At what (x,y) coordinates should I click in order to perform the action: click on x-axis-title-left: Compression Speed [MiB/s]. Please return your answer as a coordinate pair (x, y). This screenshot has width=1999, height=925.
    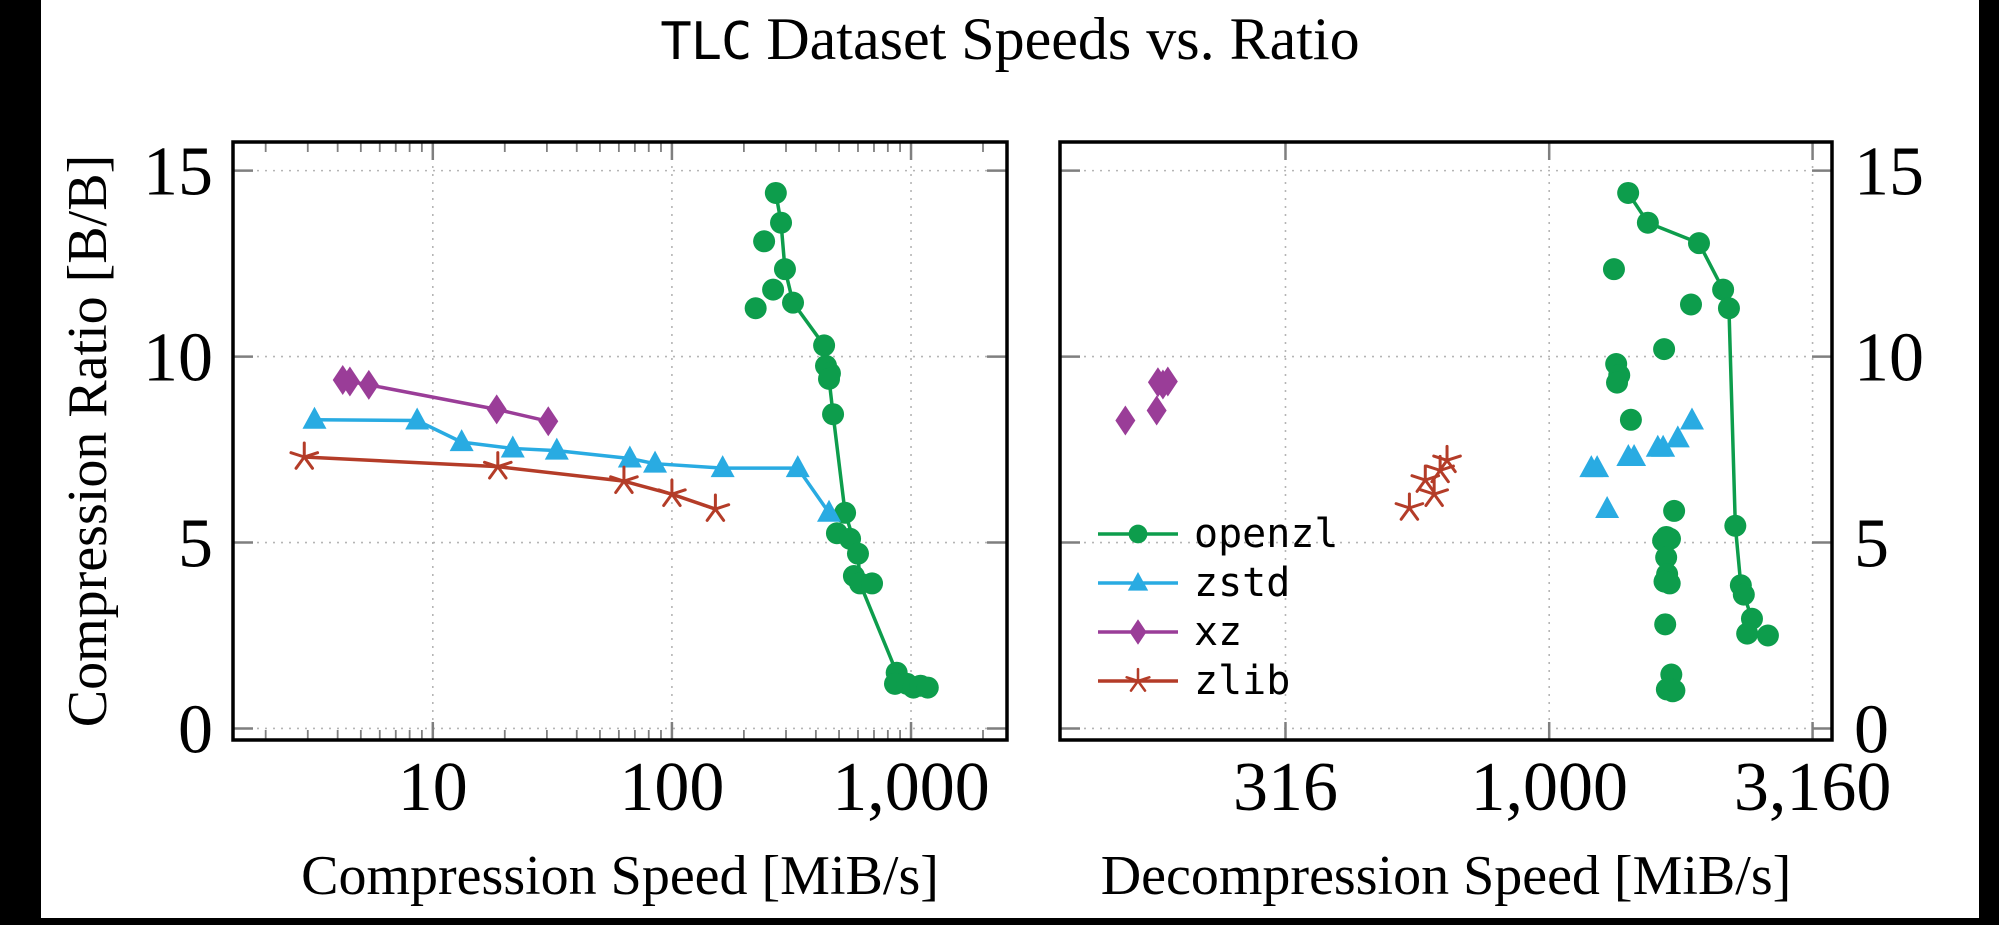
    Looking at the image, I should click on (620, 876).